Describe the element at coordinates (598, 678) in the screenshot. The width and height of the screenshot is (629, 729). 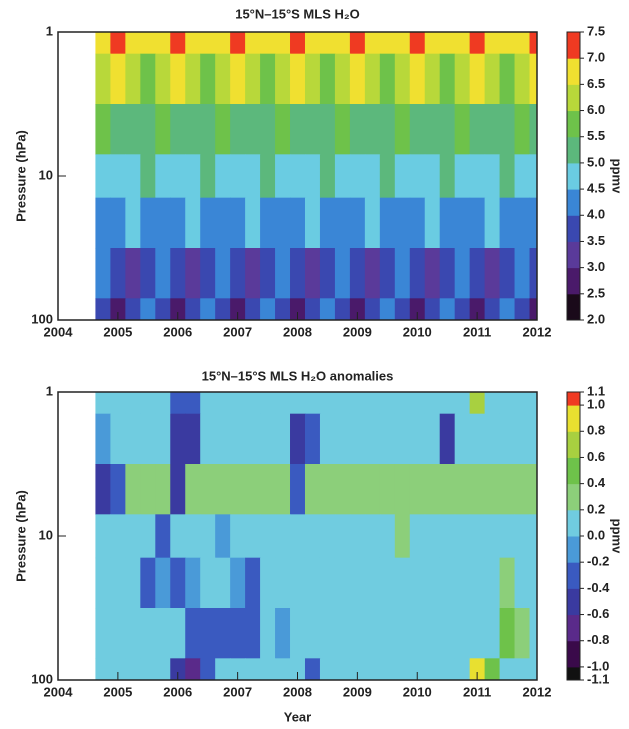
I see `colorbar-tick-label: -1.1` at that location.